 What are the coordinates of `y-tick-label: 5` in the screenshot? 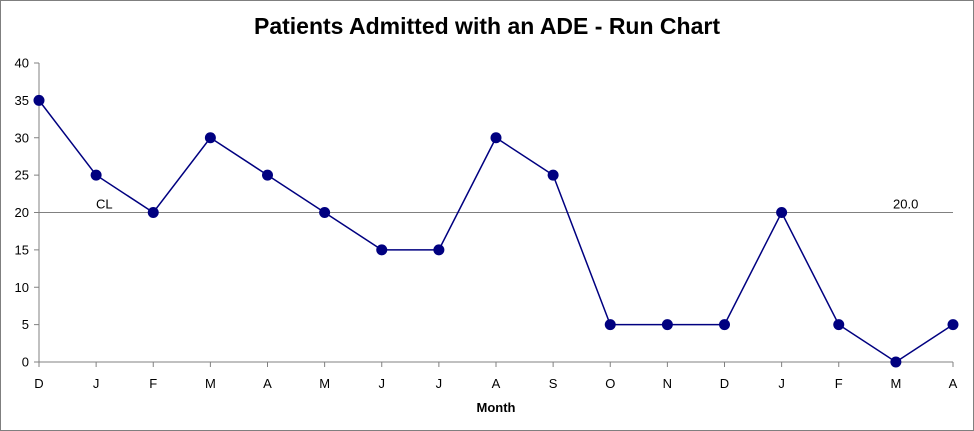 It's located at (25, 324).